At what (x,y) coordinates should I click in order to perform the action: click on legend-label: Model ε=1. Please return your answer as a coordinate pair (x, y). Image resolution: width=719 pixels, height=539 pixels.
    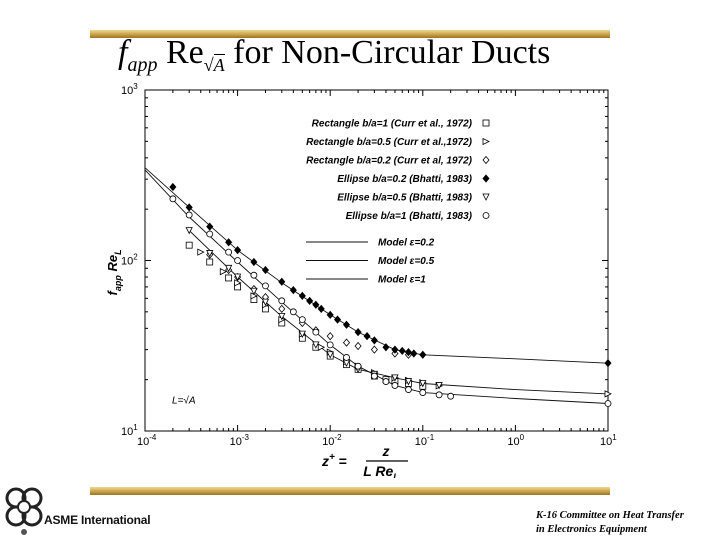
    Looking at the image, I should click on (402, 280).